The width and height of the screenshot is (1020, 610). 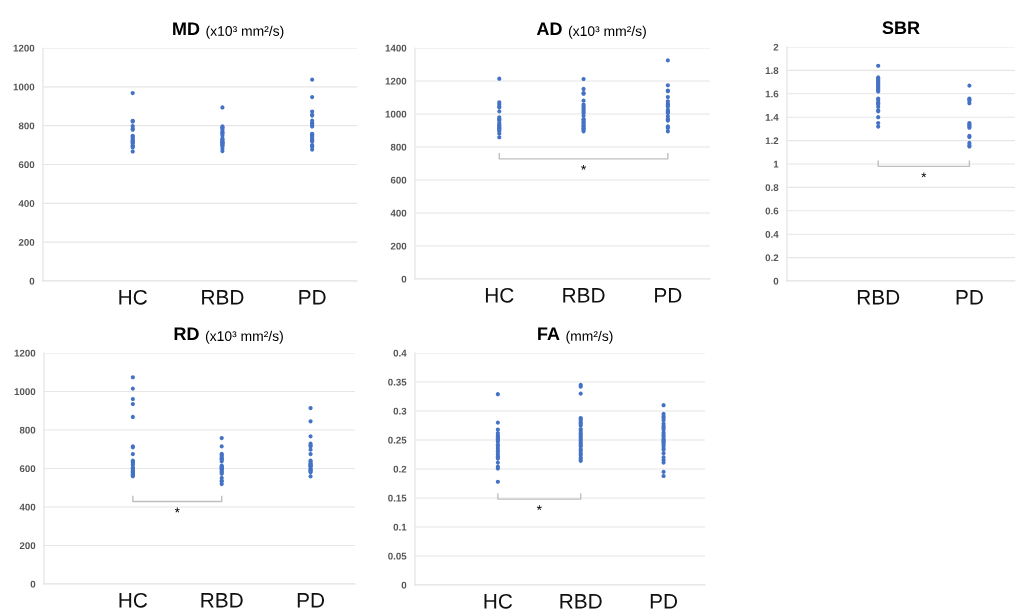 What do you see at coordinates (772, 188) in the screenshot?
I see `y-tick-label: 0.8` at bounding box center [772, 188].